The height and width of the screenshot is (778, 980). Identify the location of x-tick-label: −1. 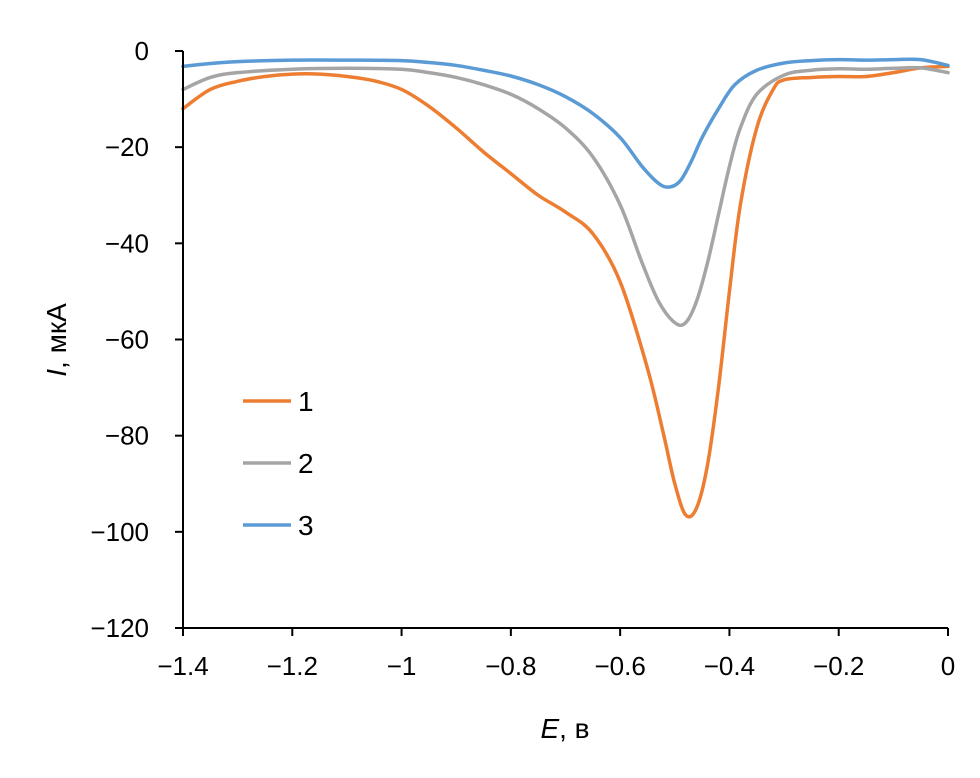
(402, 666).